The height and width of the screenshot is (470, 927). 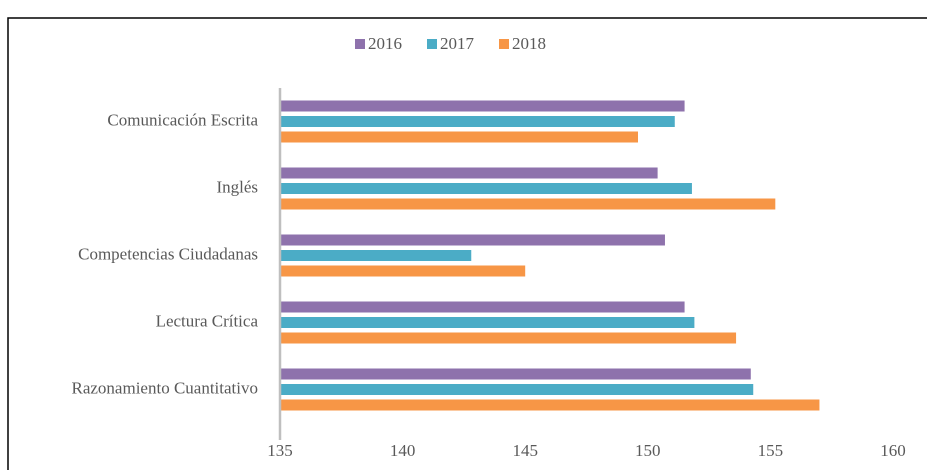 What do you see at coordinates (648, 450) in the screenshot?
I see `x-tick-label: 150` at bounding box center [648, 450].